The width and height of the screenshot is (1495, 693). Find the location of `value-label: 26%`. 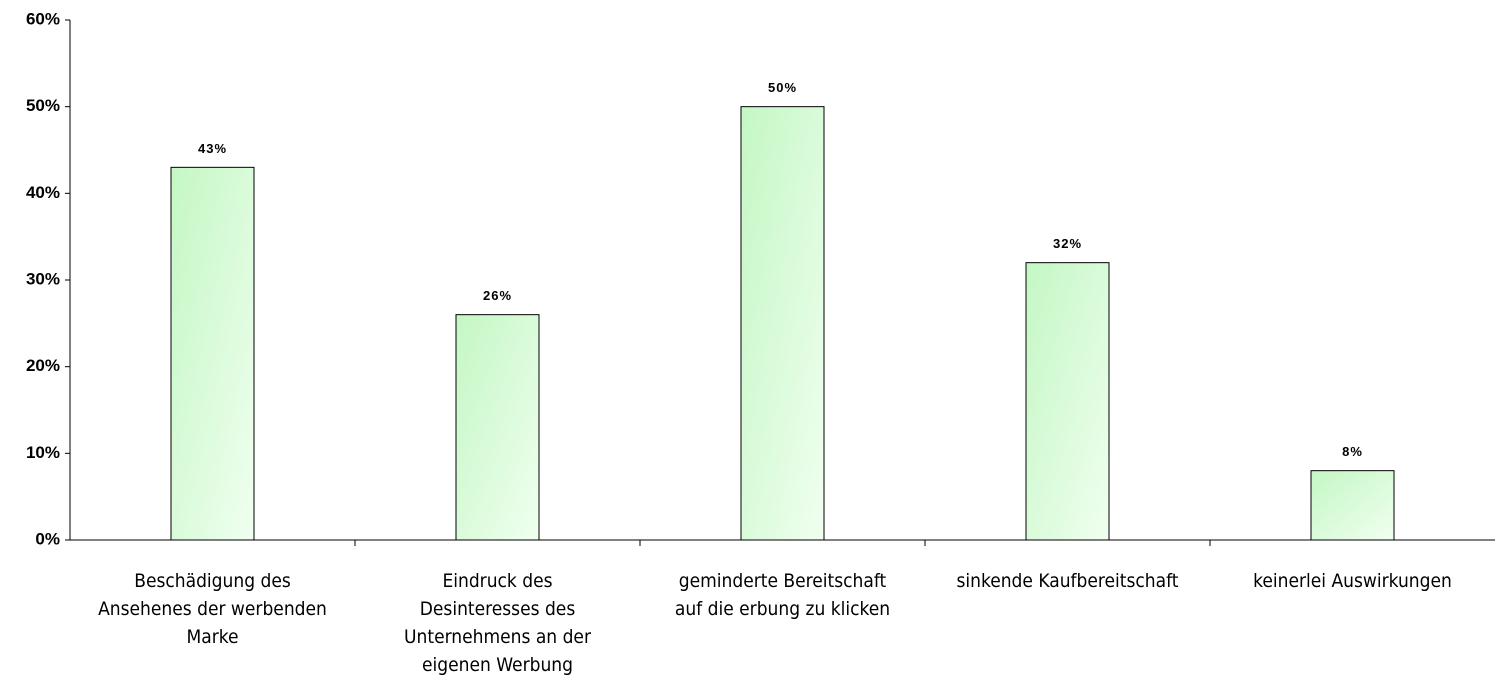

value-label: 26% is located at coordinates (497, 295).